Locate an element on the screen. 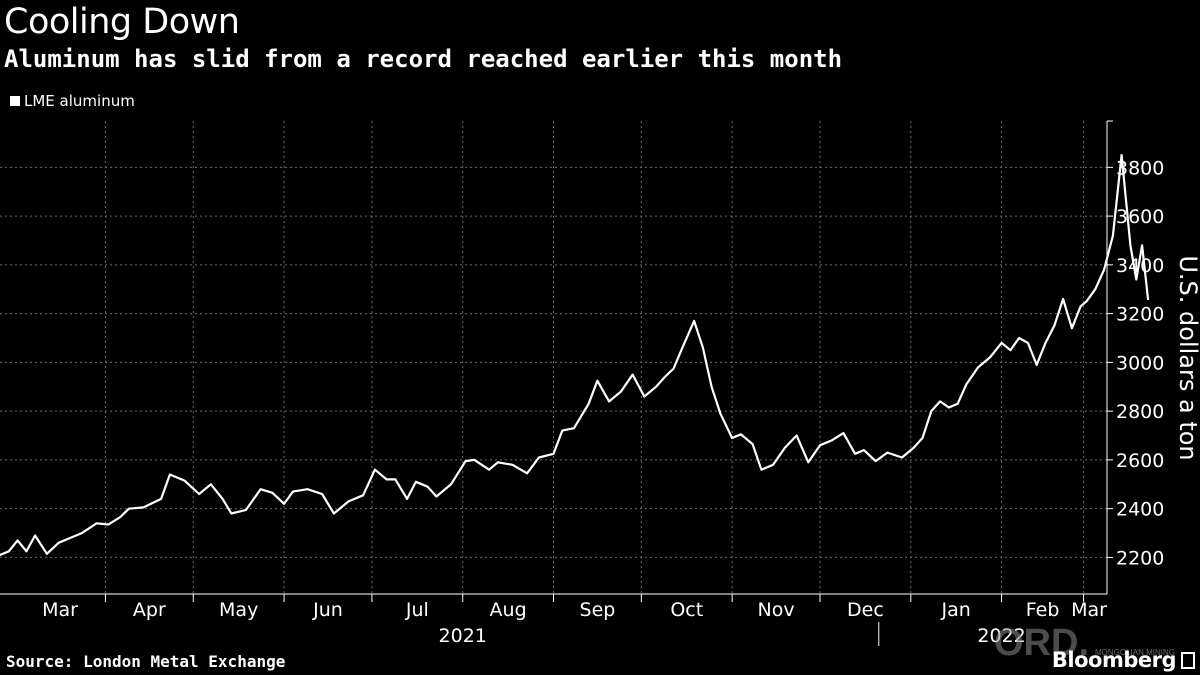  legend-swatch-icon is located at coordinates (15, 101).